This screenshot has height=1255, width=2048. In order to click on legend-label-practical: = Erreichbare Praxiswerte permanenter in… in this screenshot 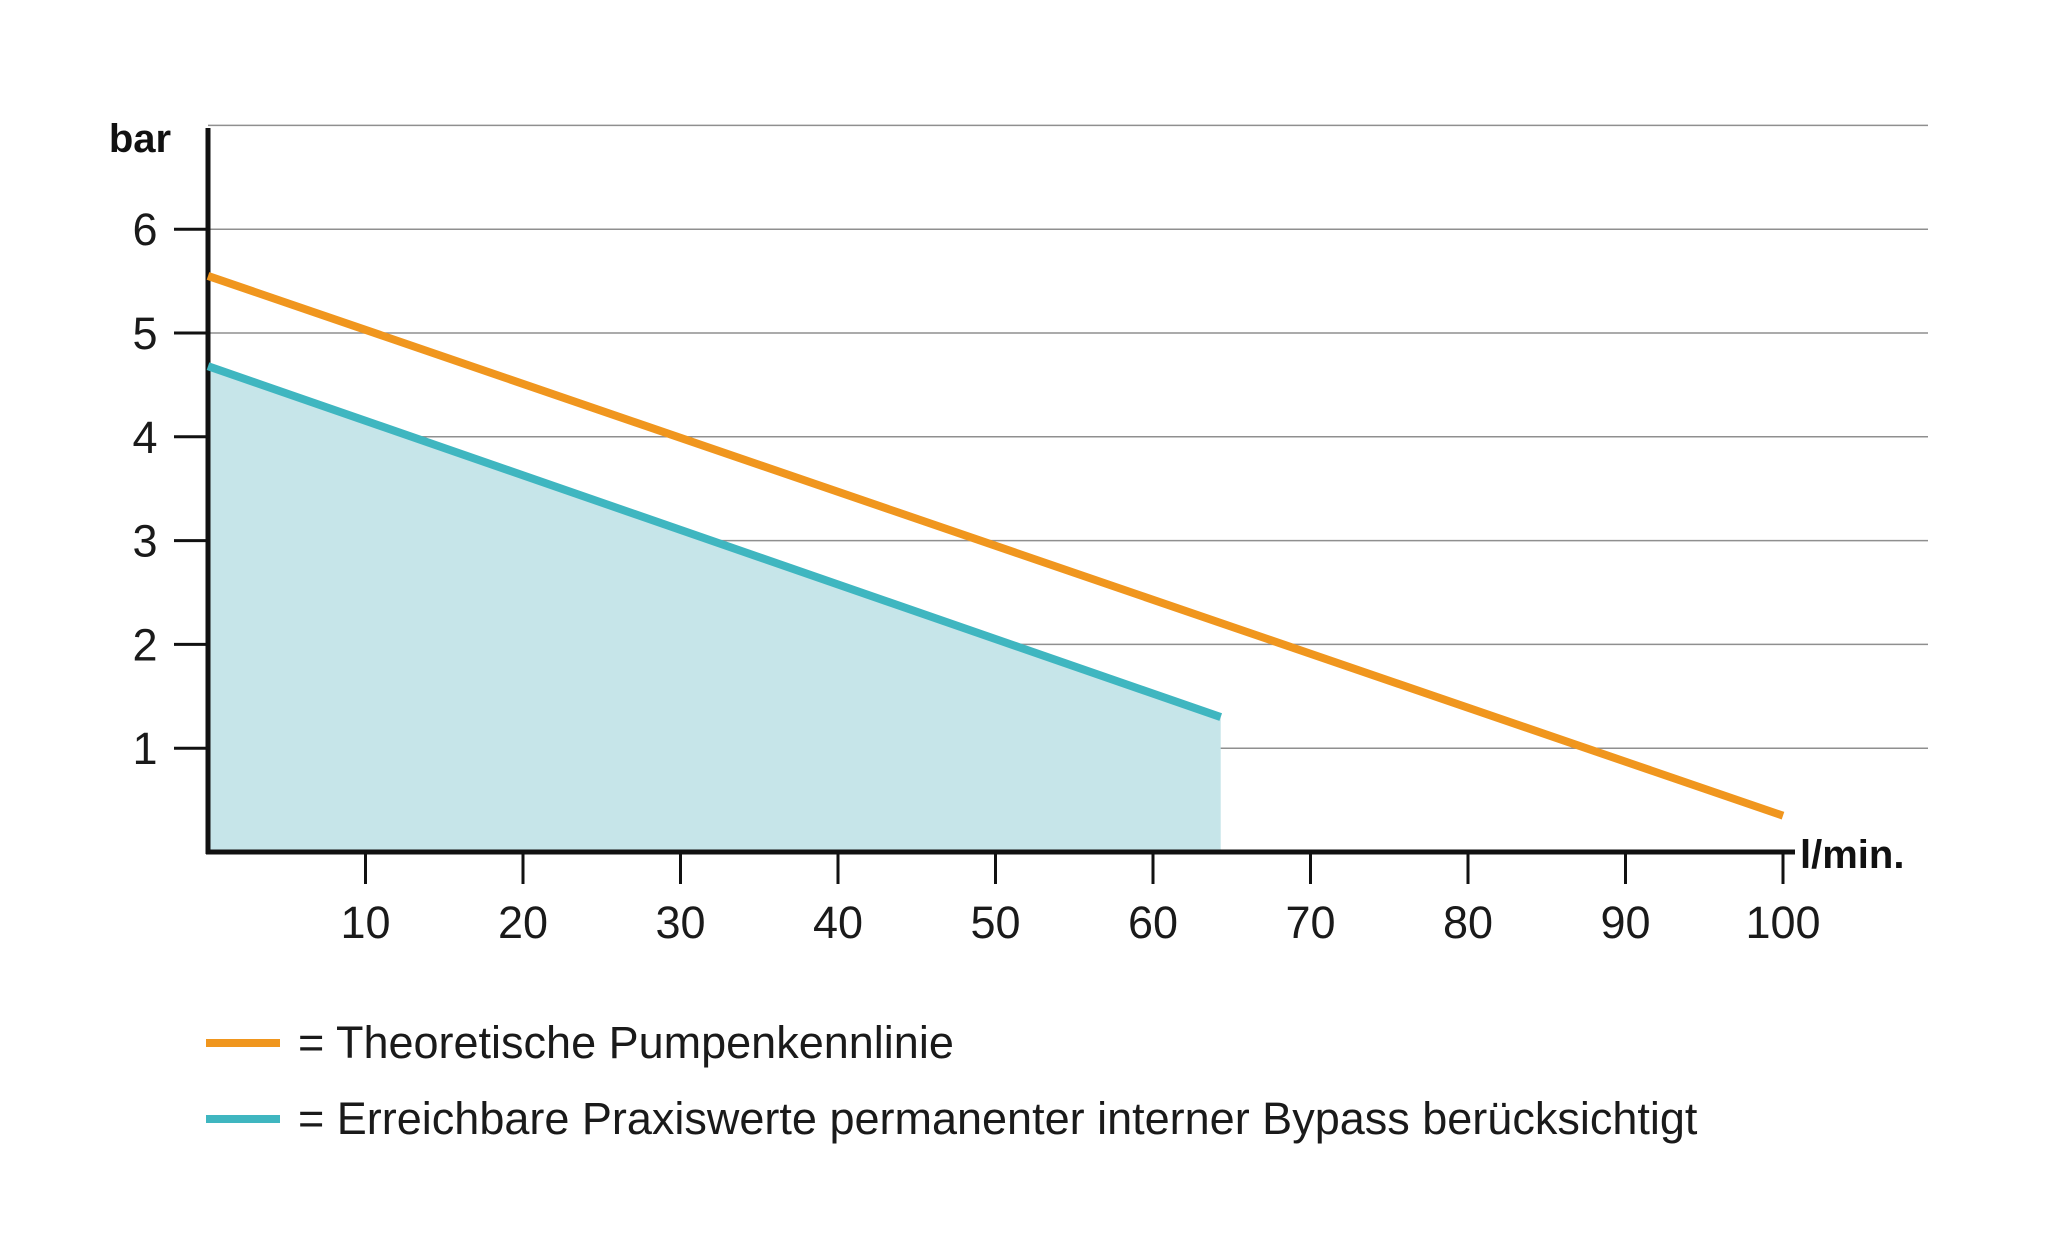, I will do `click(998, 1118)`.